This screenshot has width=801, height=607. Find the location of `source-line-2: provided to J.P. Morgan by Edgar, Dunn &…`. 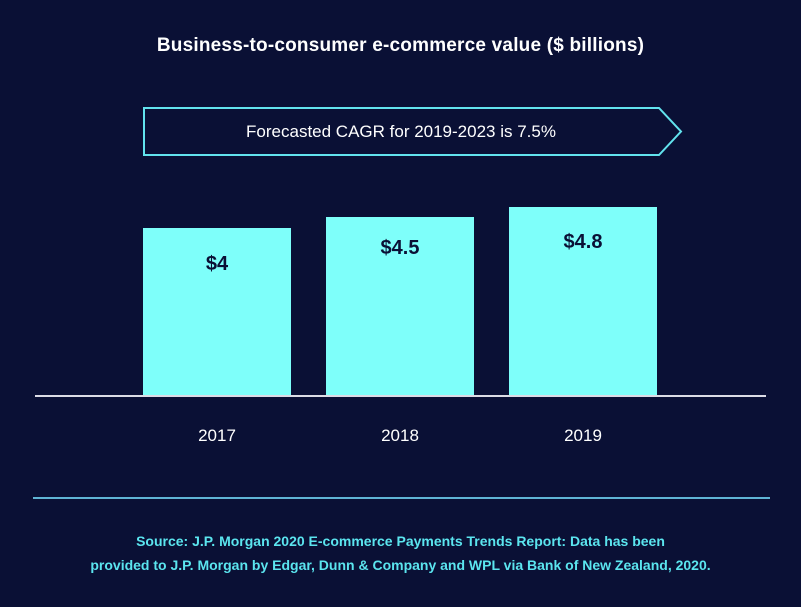

source-line-2: provided to J.P. Morgan by Edgar, Dunn &… is located at coordinates (400, 565).